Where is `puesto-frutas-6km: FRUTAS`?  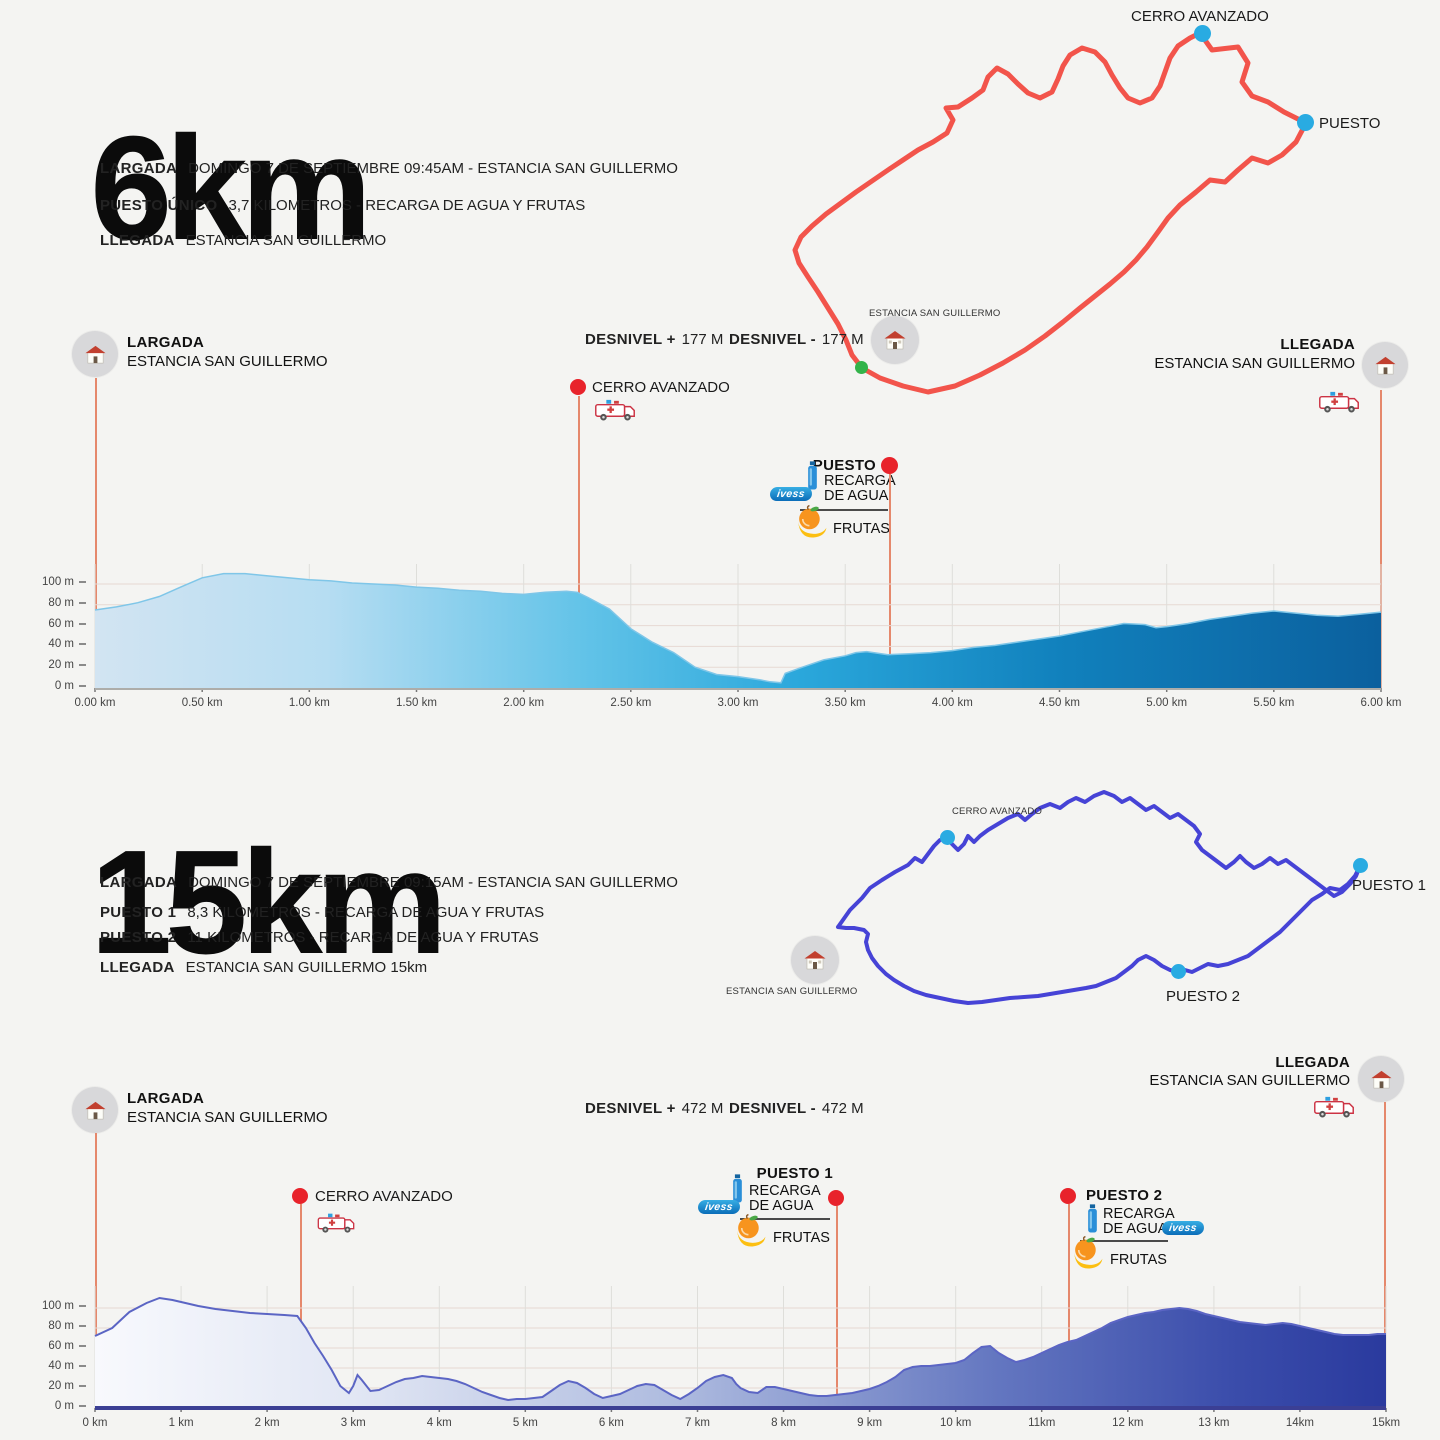 puesto-frutas-6km: FRUTAS is located at coordinates (861, 529).